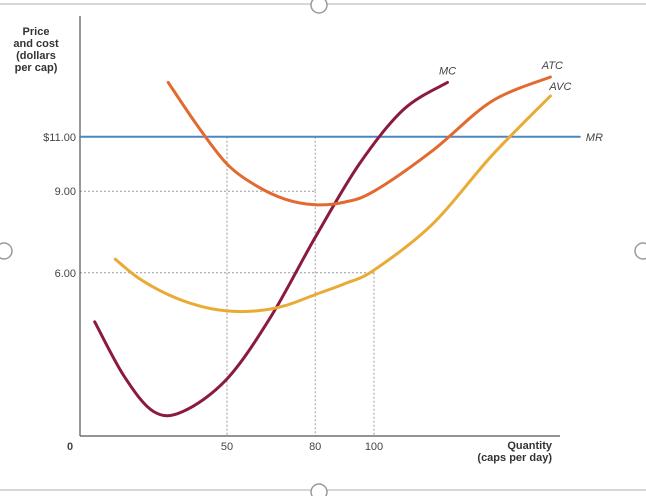 The width and height of the screenshot is (646, 496). I want to click on y-axis-title: Price and cost (dollars per cap), so click(36, 50).